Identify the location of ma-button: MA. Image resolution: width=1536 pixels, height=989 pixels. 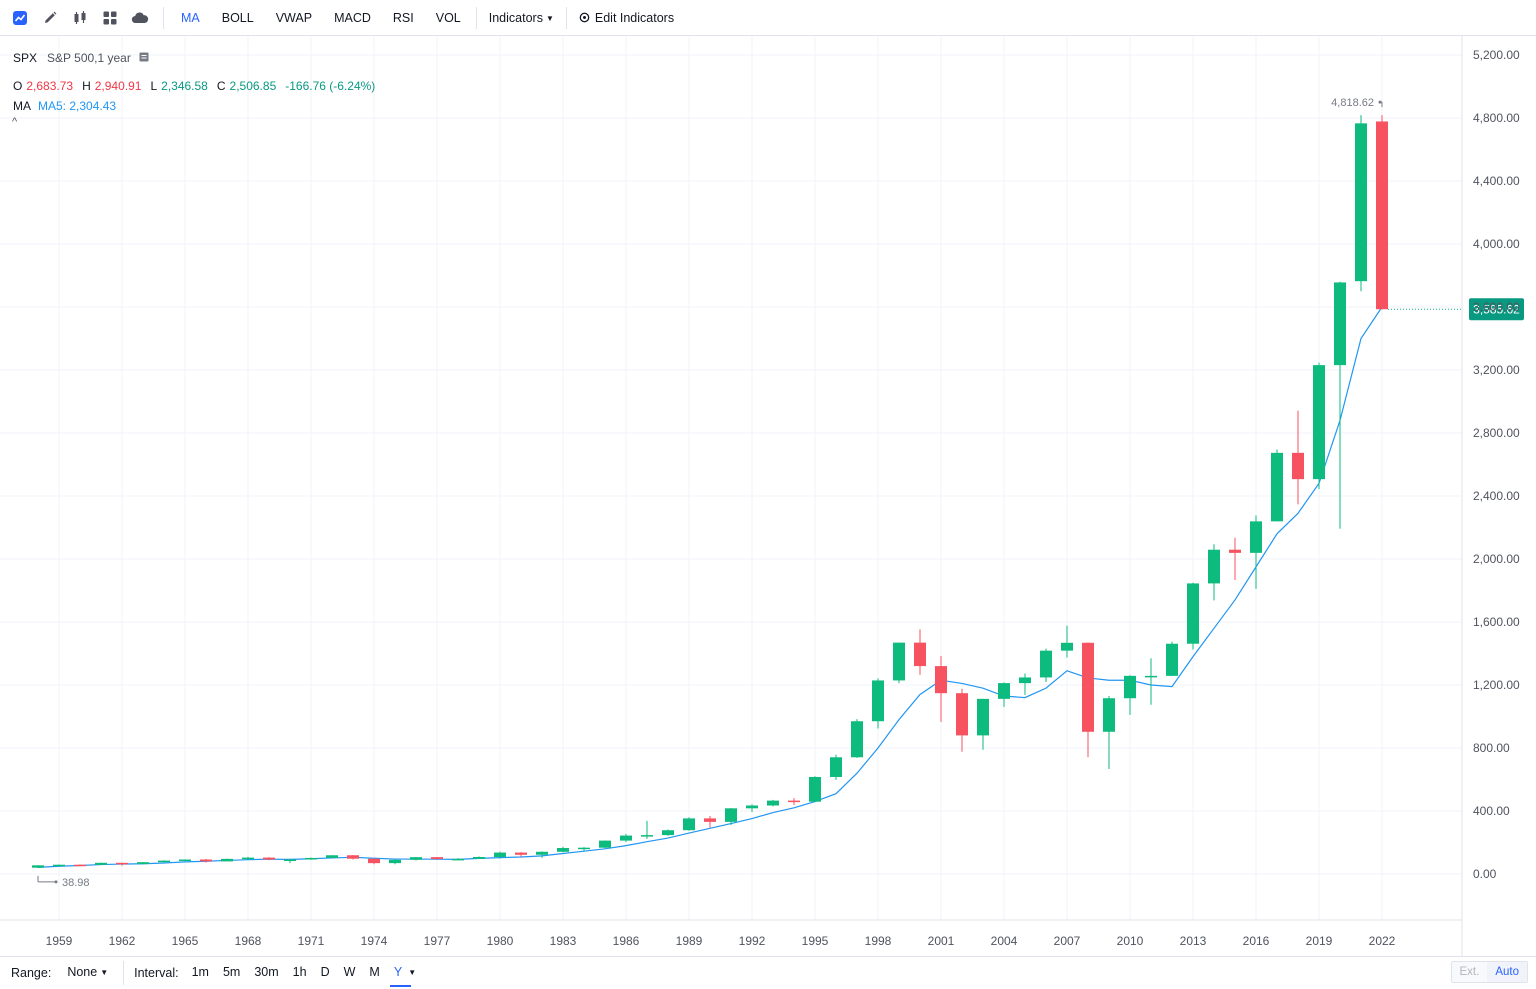
(190, 17).